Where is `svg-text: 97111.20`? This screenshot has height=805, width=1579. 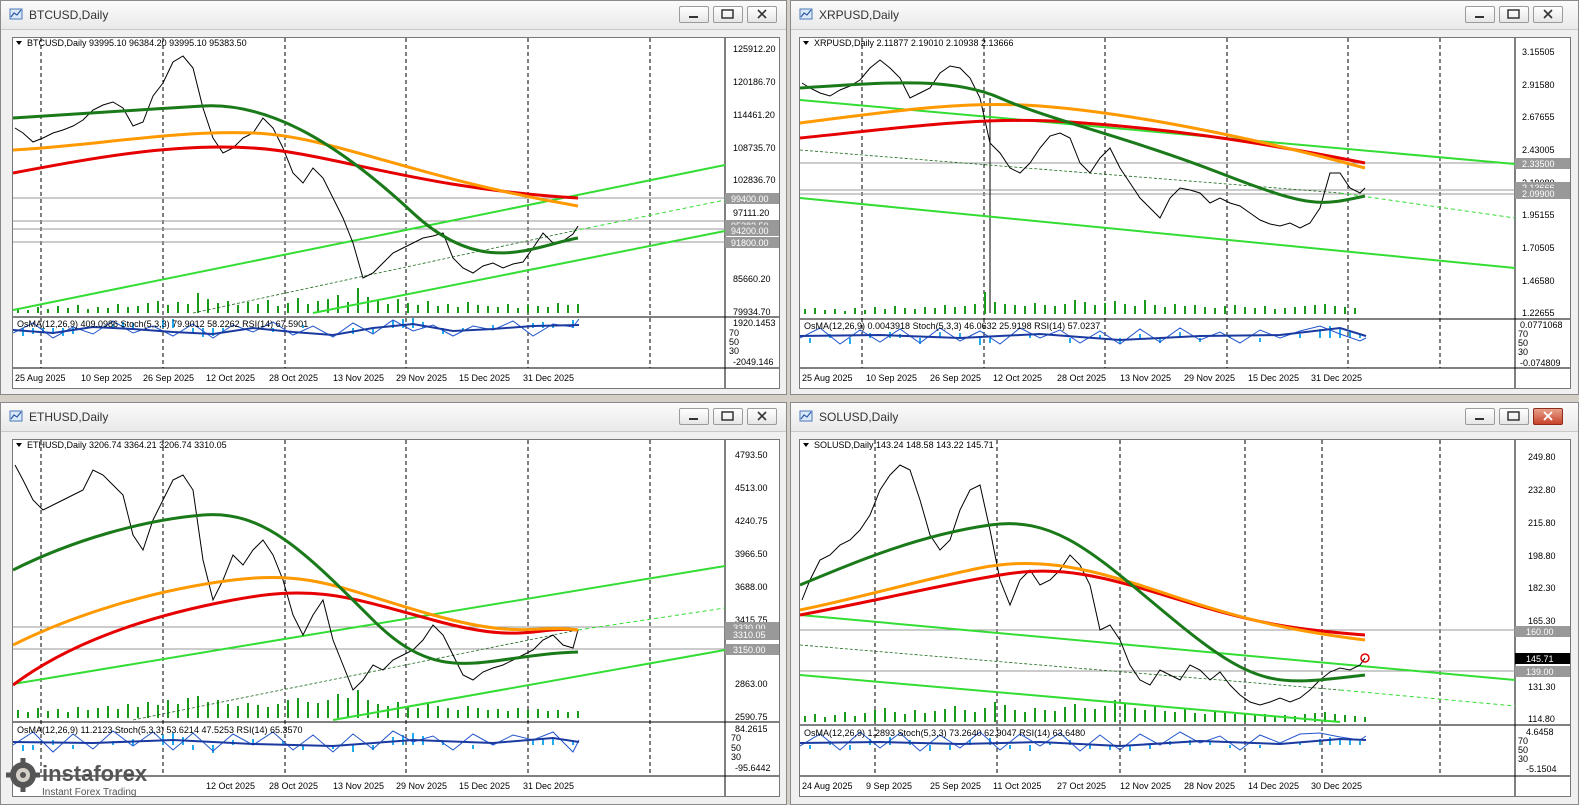
svg-text: 97111.20 is located at coordinates (751, 213).